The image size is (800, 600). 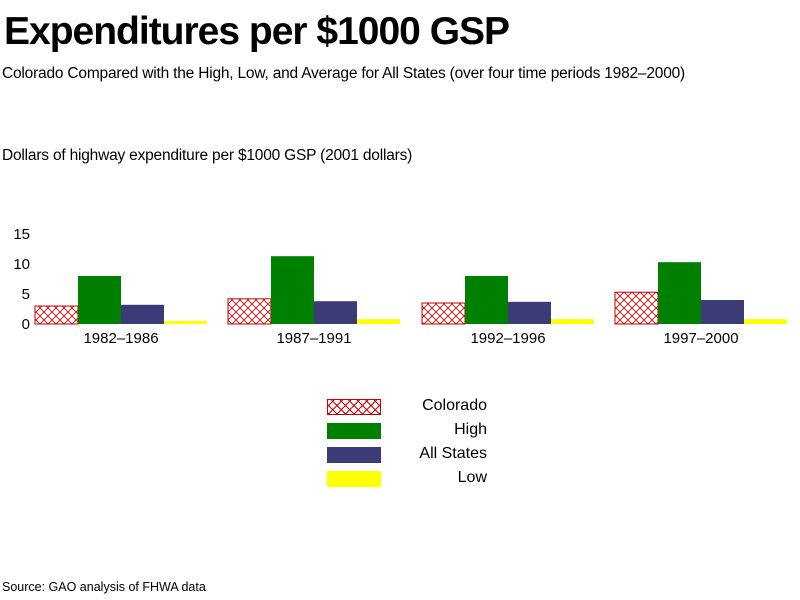 I want to click on y-tick-label: 5, so click(x=26, y=294).